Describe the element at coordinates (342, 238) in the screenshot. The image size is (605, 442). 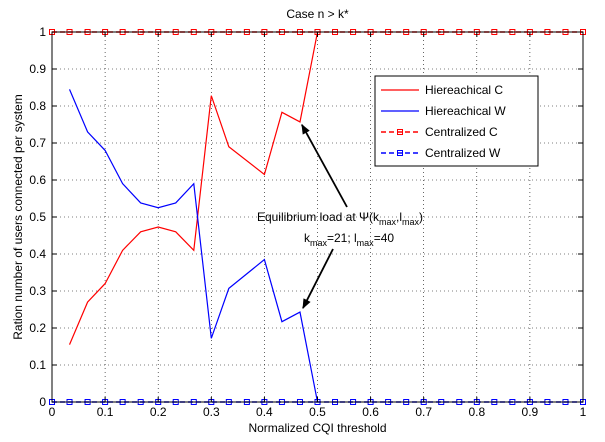
I see `annotation-line-2-mid: =21; l` at that location.